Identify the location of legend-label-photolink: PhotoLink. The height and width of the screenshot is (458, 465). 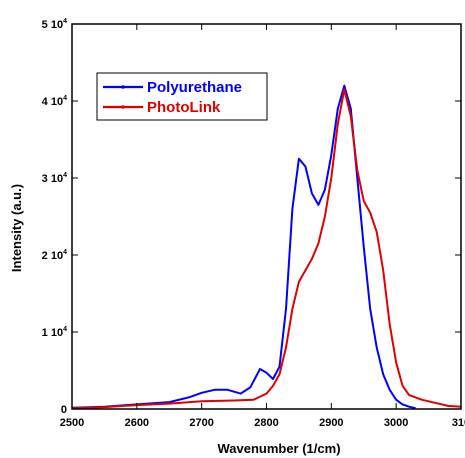
(184, 107).